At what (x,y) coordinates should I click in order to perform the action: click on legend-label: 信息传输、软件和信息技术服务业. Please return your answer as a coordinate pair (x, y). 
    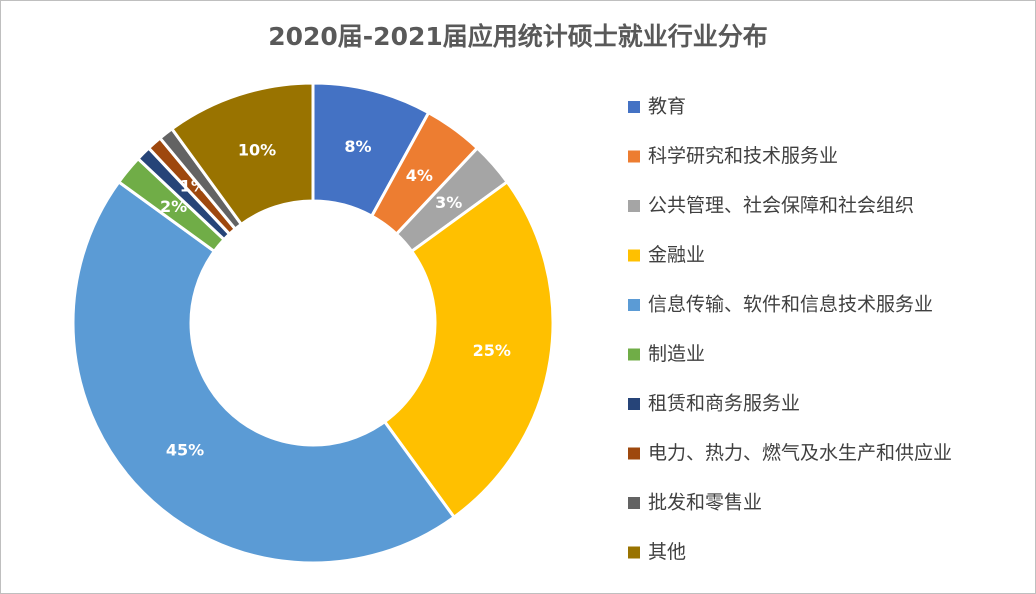
    Looking at the image, I should click on (790, 305).